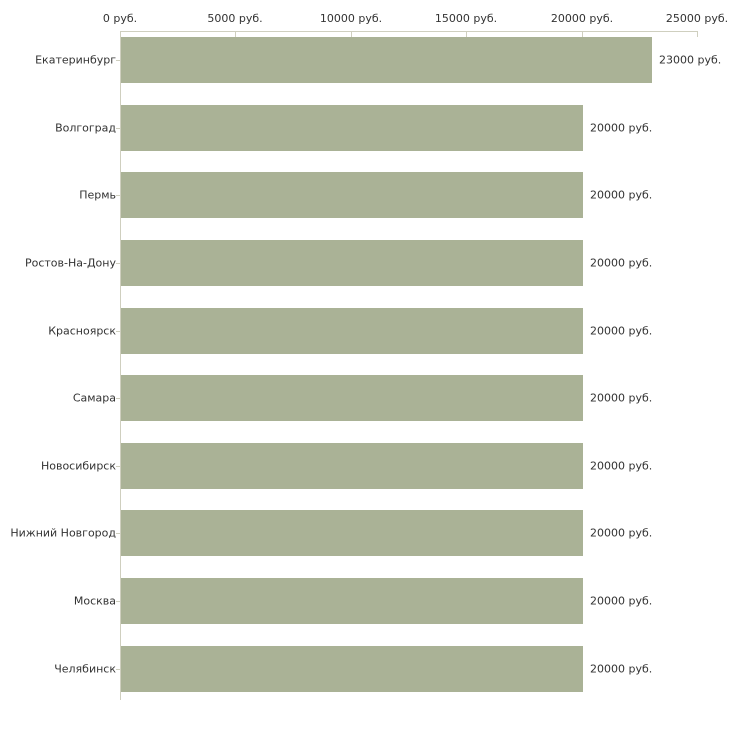 This screenshot has height=730, width=730. What do you see at coordinates (582, 18) in the screenshot?
I see `x-axis-tick-label: 20000 руб.` at bounding box center [582, 18].